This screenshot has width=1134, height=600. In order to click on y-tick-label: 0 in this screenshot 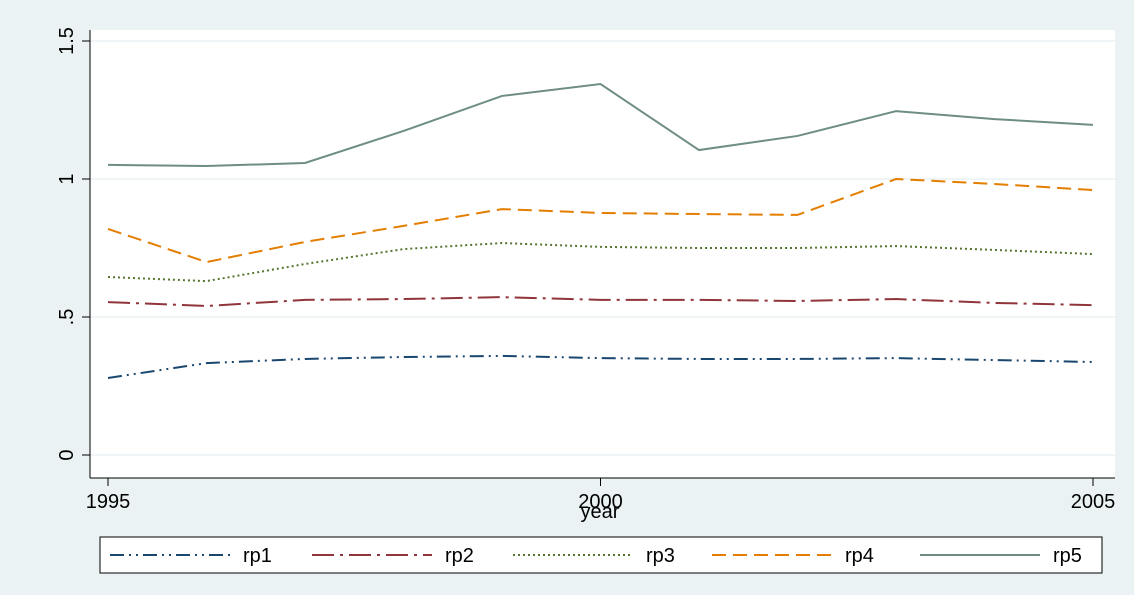, I will do `click(67, 454)`.